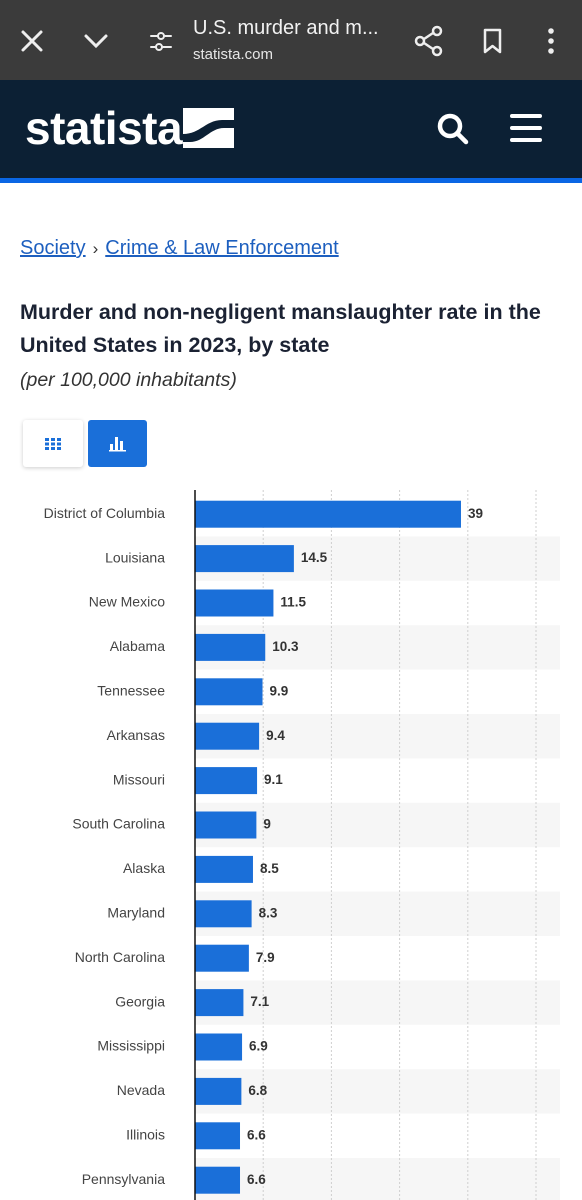 The height and width of the screenshot is (1200, 582). I want to click on more-icon, so click(551, 41).